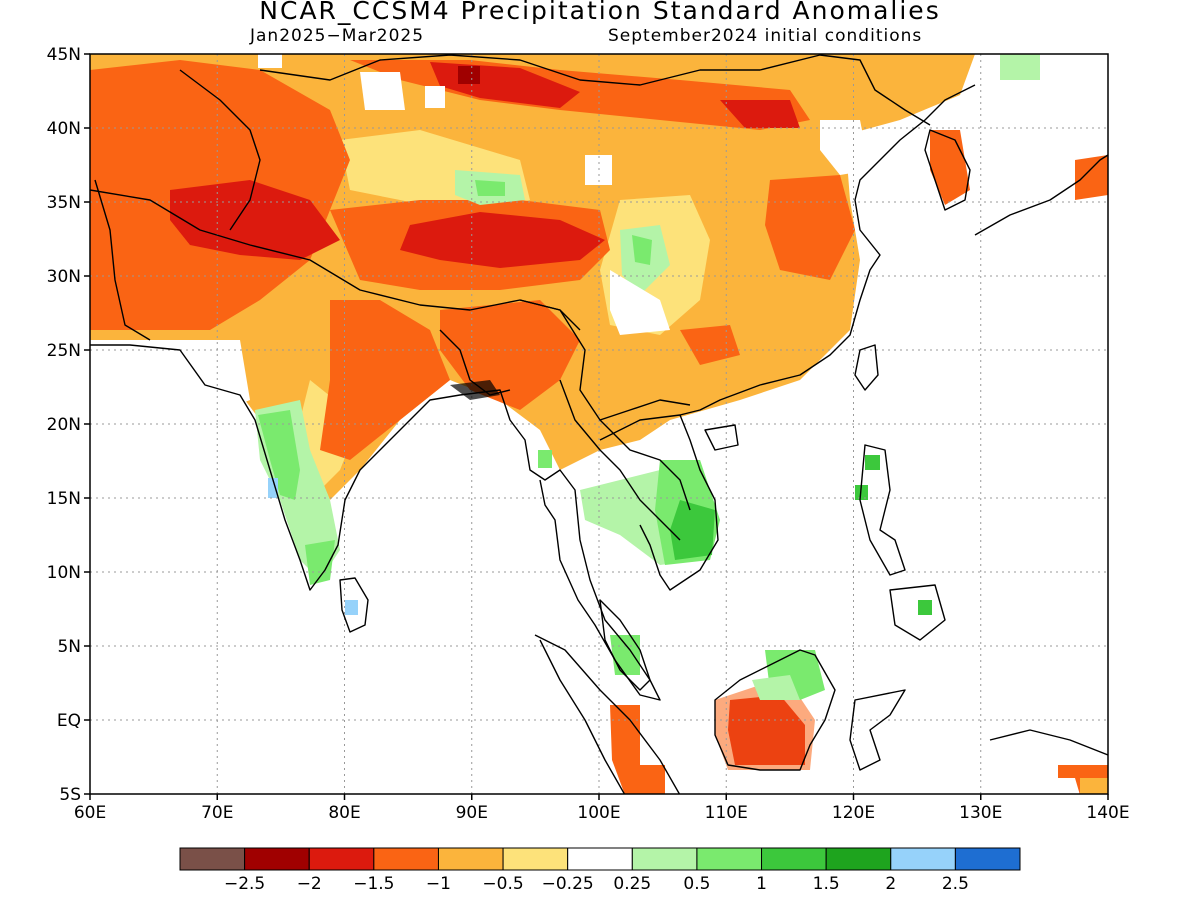 This screenshot has width=1200, height=900. Describe the element at coordinates (217, 813) in the screenshot. I see `lon-tick-label: 70E` at that location.